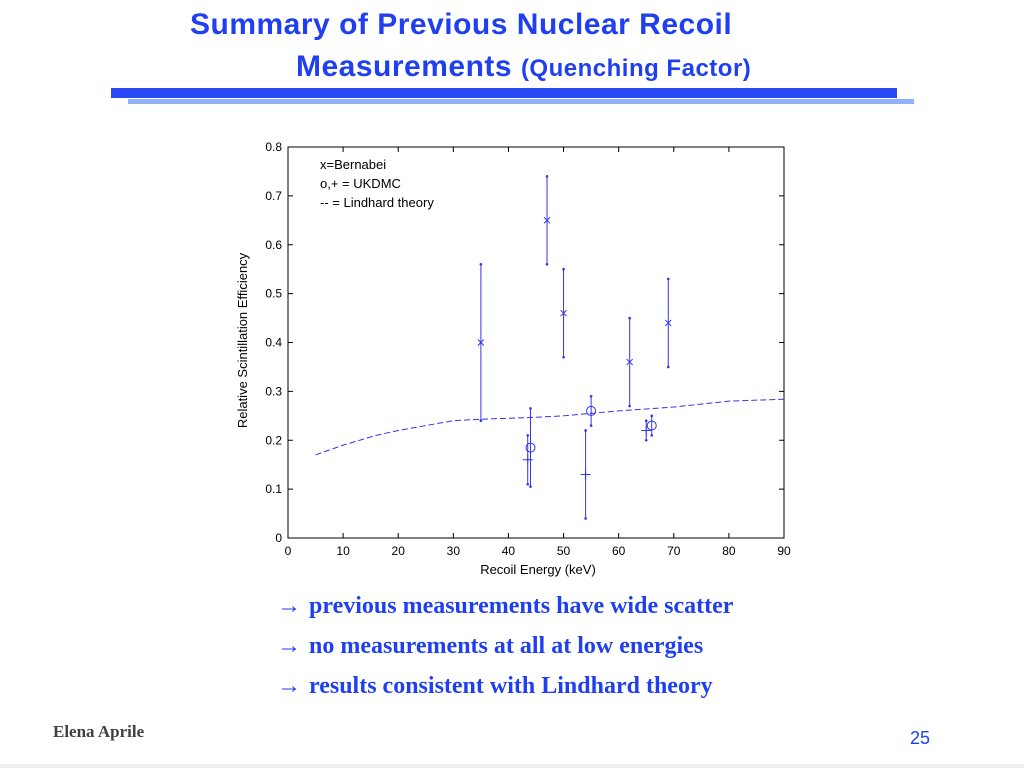 This screenshot has height=768, width=1024. Describe the element at coordinates (504, 93) in the screenshot. I see `title-underline-dark` at that location.